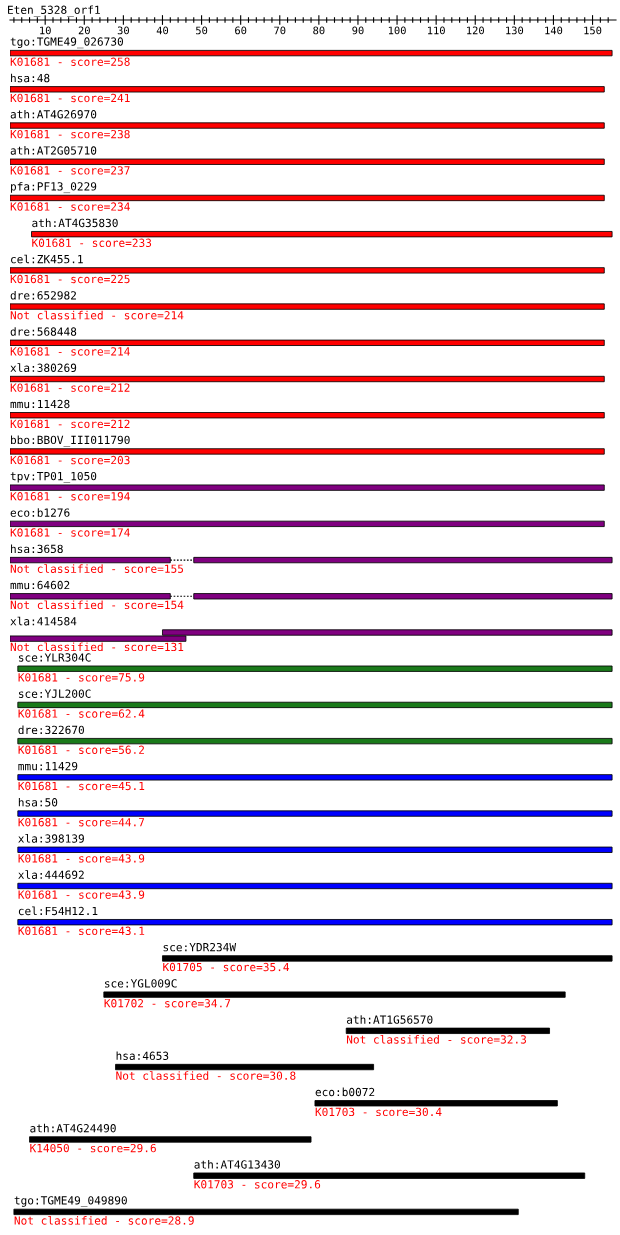 This screenshot has width=620, height=1235. What do you see at coordinates (554, 30) in the screenshot?
I see `x-tick-label: 140` at bounding box center [554, 30].